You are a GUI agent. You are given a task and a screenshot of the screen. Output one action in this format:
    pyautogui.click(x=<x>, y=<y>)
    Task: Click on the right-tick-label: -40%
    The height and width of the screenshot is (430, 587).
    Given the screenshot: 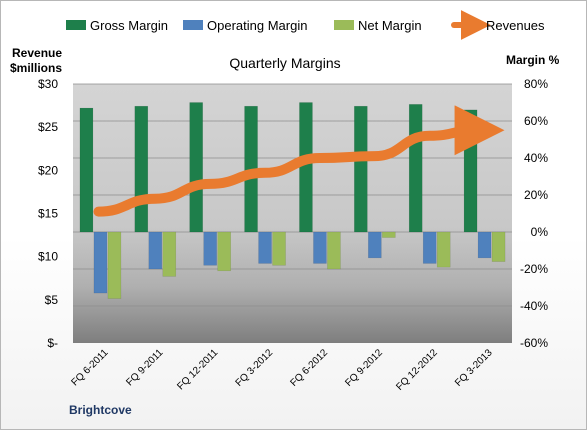 What is the action you would take?
    pyautogui.click(x=534, y=306)
    